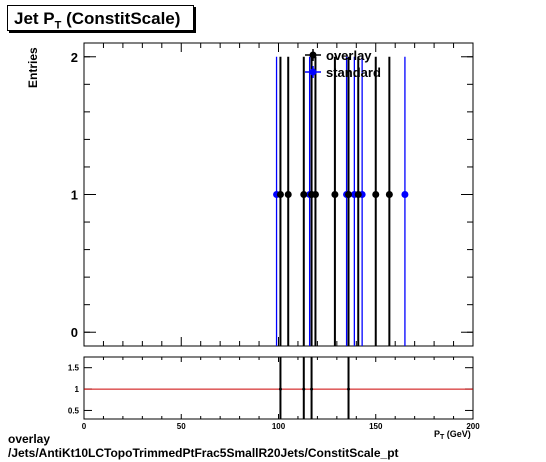 Image resolution: width=546 pixels, height=462 pixels. Describe the element at coordinates (74, 332) in the screenshot. I see `y-tick-label: 0` at that location.